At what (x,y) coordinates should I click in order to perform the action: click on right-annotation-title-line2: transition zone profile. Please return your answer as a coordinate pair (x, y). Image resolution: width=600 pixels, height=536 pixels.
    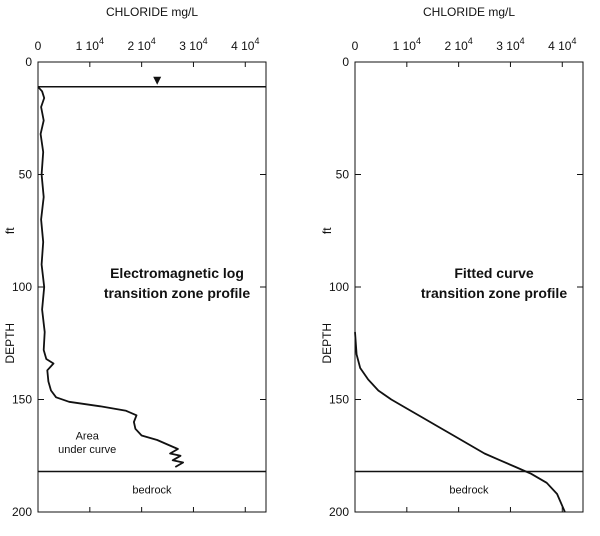
    Looking at the image, I should click on (494, 293).